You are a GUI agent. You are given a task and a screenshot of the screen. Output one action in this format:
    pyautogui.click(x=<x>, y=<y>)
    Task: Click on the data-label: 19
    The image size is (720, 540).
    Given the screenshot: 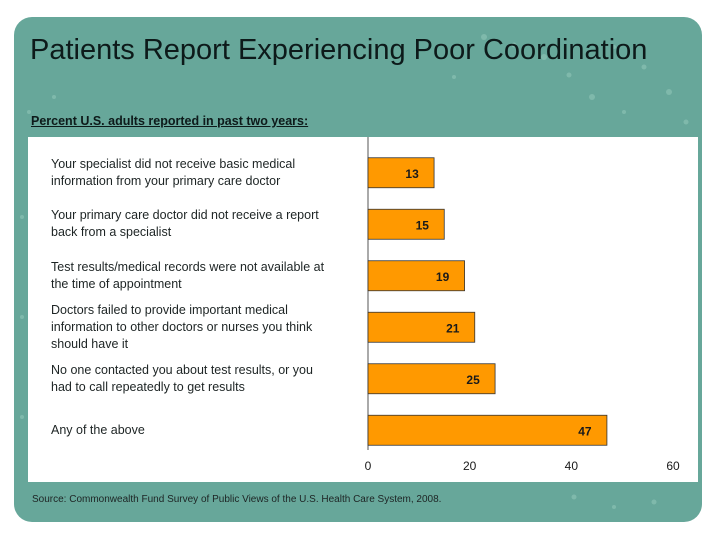 What is the action you would take?
    pyautogui.click(x=443, y=277)
    